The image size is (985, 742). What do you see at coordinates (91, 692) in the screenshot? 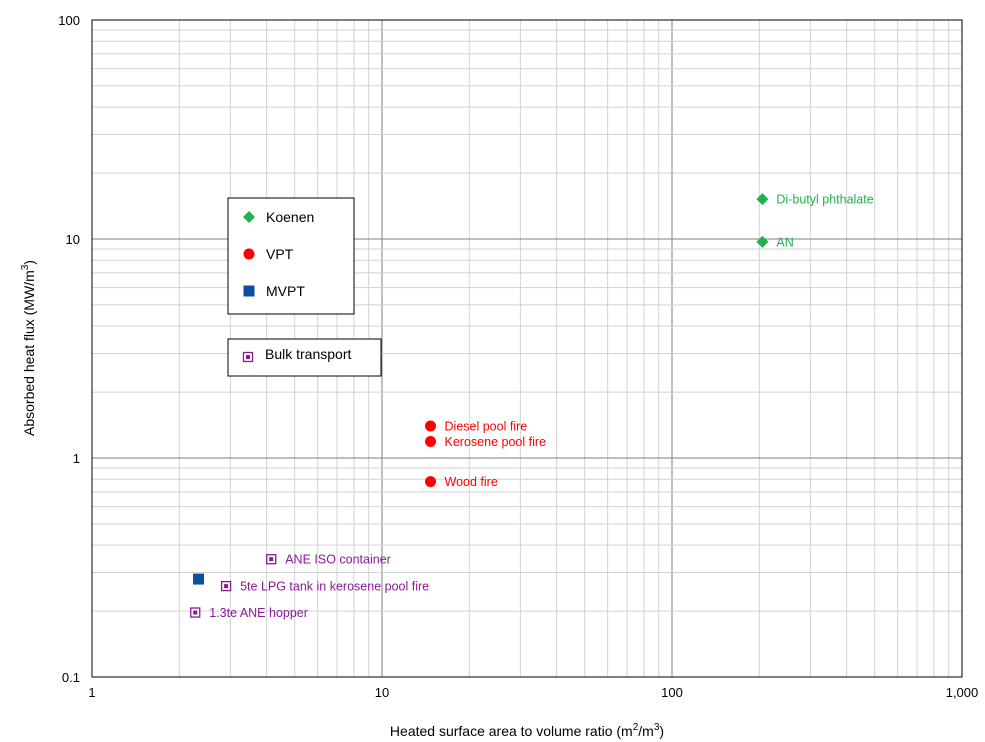
I see `x-tick-label: 1` at bounding box center [91, 692].